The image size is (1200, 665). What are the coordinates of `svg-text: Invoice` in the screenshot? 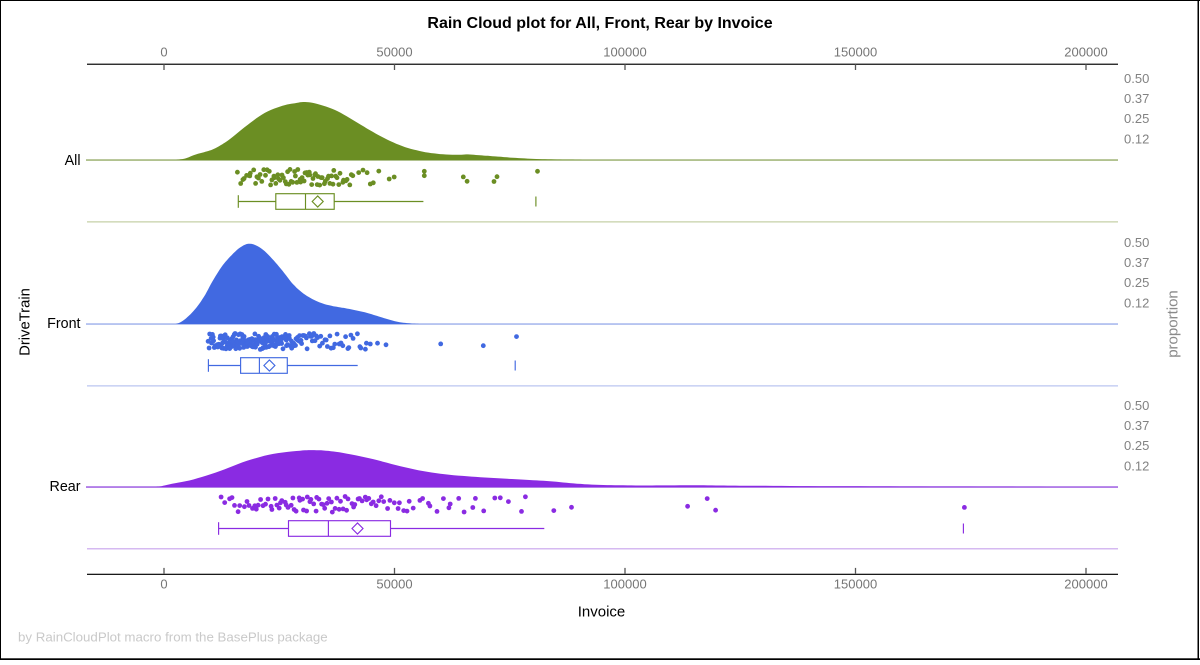 It's located at (602, 611).